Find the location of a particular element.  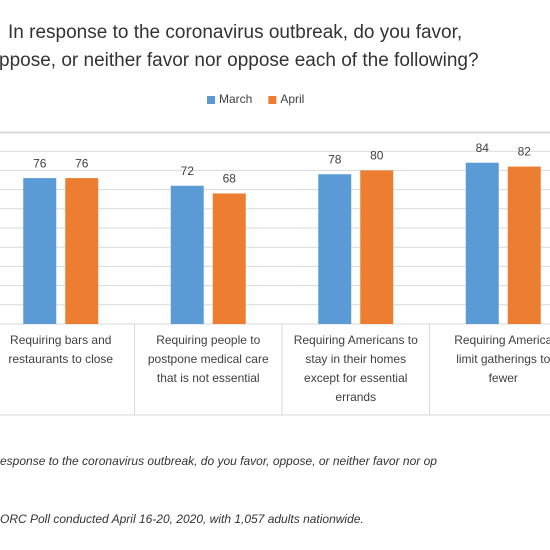

value-label: 78 is located at coordinates (335, 159).